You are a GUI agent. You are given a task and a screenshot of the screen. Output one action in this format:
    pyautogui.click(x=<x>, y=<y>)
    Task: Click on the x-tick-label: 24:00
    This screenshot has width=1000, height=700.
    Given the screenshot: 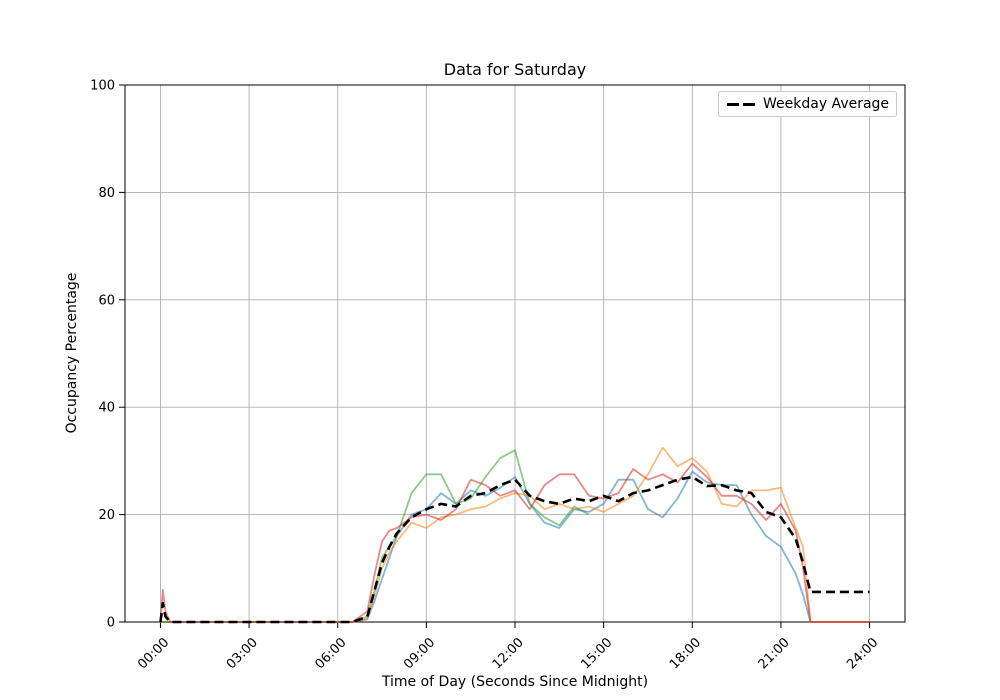 What is the action you would take?
    pyautogui.click(x=862, y=653)
    